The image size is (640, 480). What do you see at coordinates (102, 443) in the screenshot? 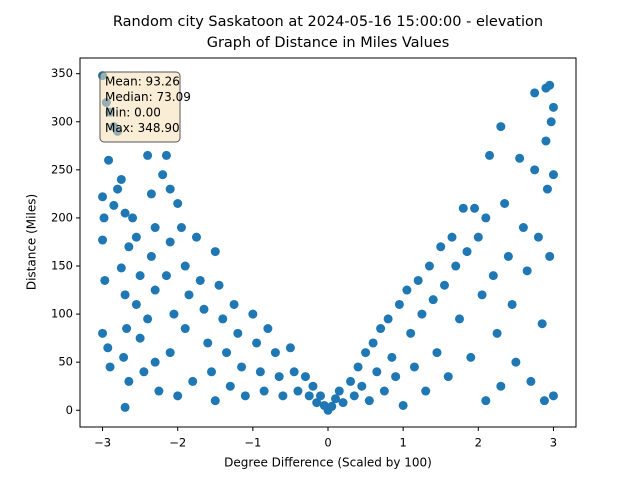
I see `x-tick-label: −3` at bounding box center [102, 443].